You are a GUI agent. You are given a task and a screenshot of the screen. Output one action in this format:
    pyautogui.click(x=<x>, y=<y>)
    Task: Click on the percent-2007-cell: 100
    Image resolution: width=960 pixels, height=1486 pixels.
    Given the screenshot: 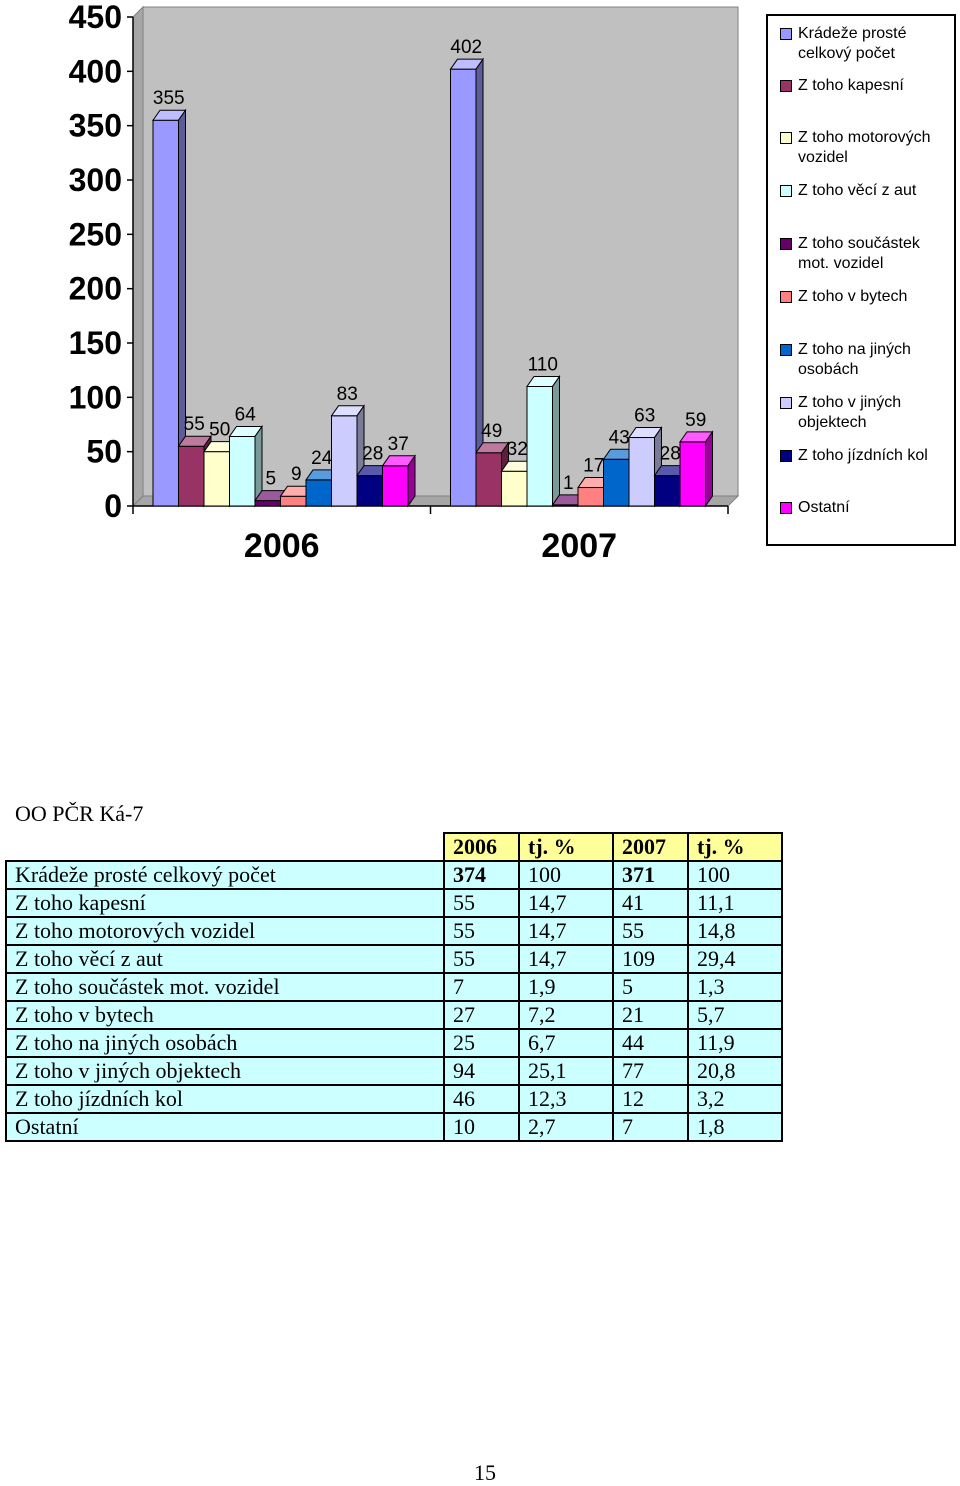 What is the action you would take?
    pyautogui.click(x=735, y=875)
    